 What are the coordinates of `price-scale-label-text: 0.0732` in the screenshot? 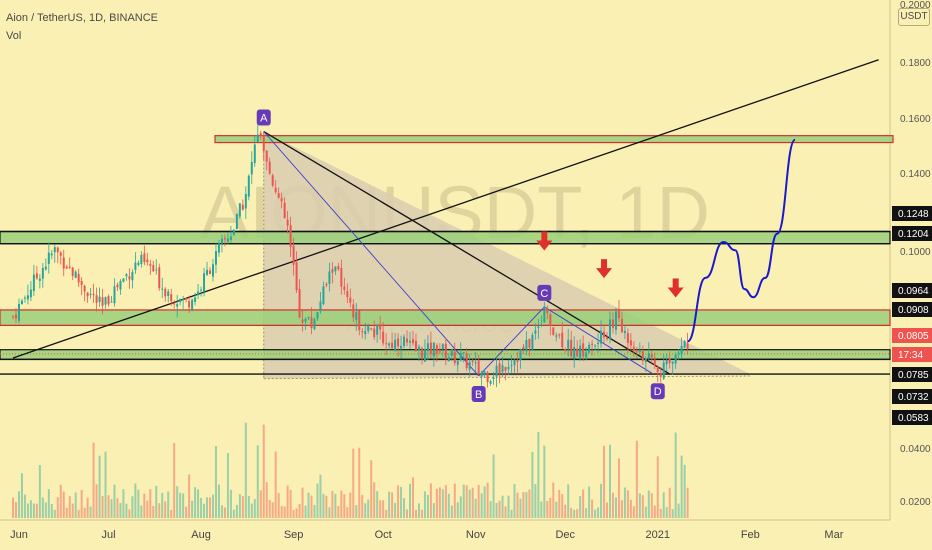 It's located at (913, 397).